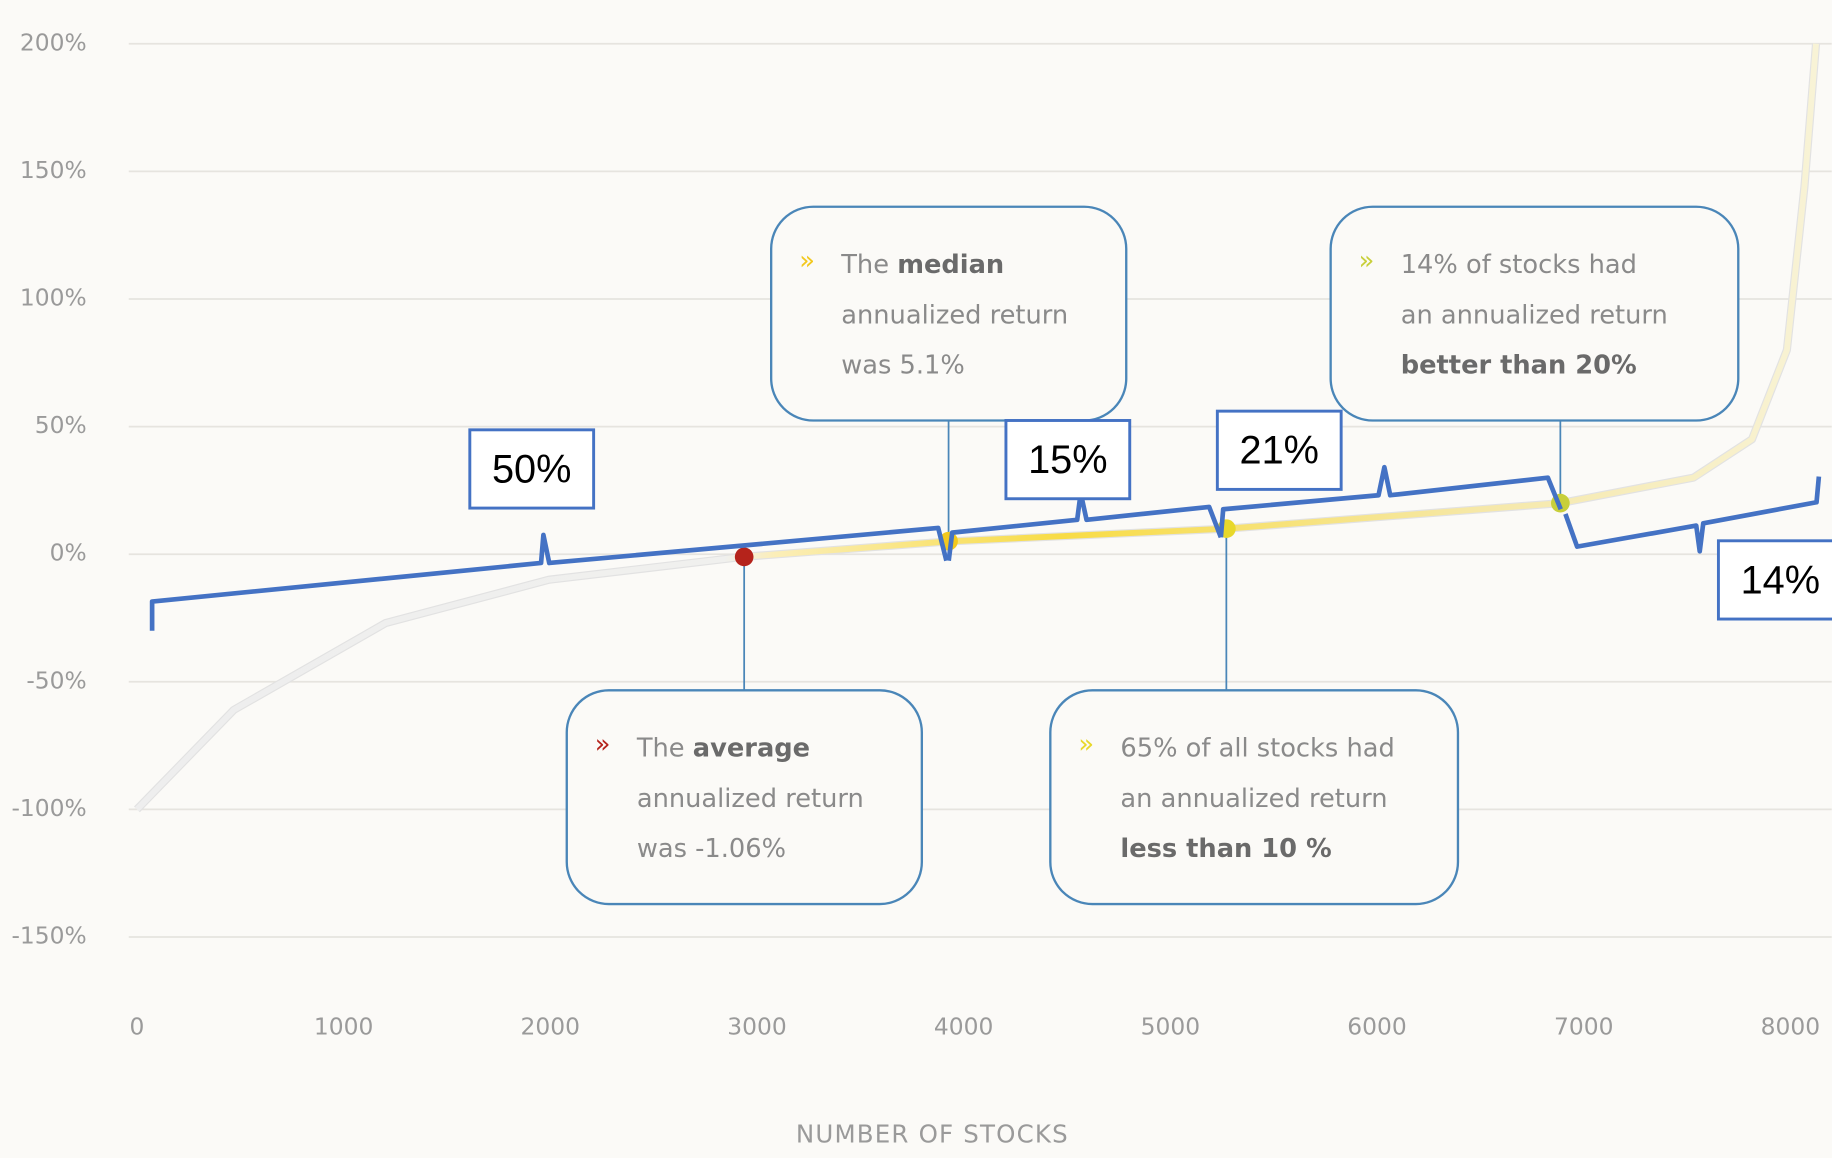  I want to click on x-tick-label: 8000, so click(1790, 1026).